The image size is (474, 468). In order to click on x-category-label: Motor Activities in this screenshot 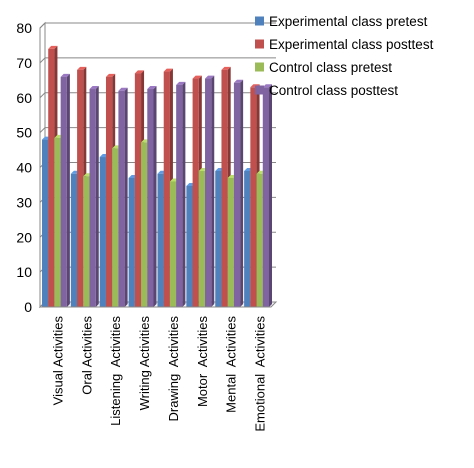, I will do `click(202, 362)`.